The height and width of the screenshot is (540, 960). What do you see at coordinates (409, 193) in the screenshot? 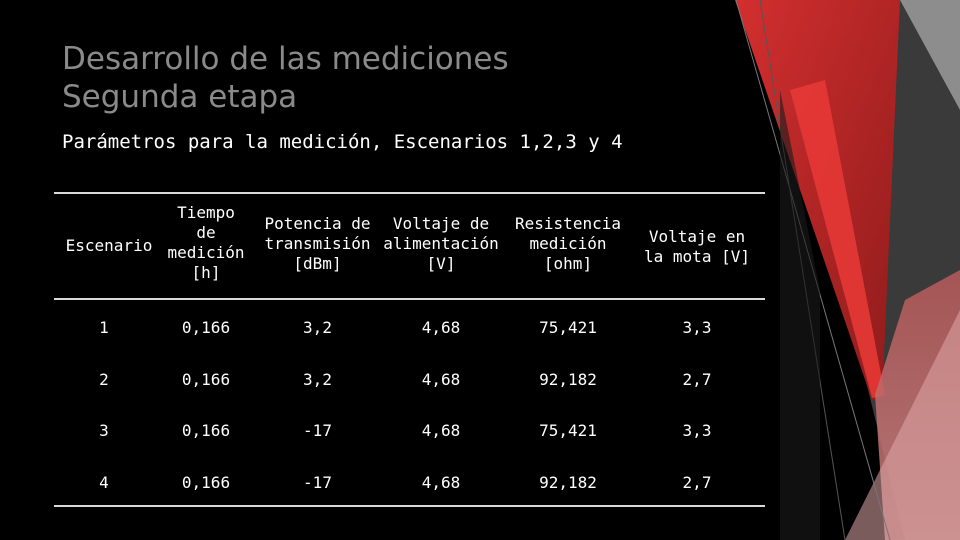
I see `table-top-rule` at bounding box center [409, 193].